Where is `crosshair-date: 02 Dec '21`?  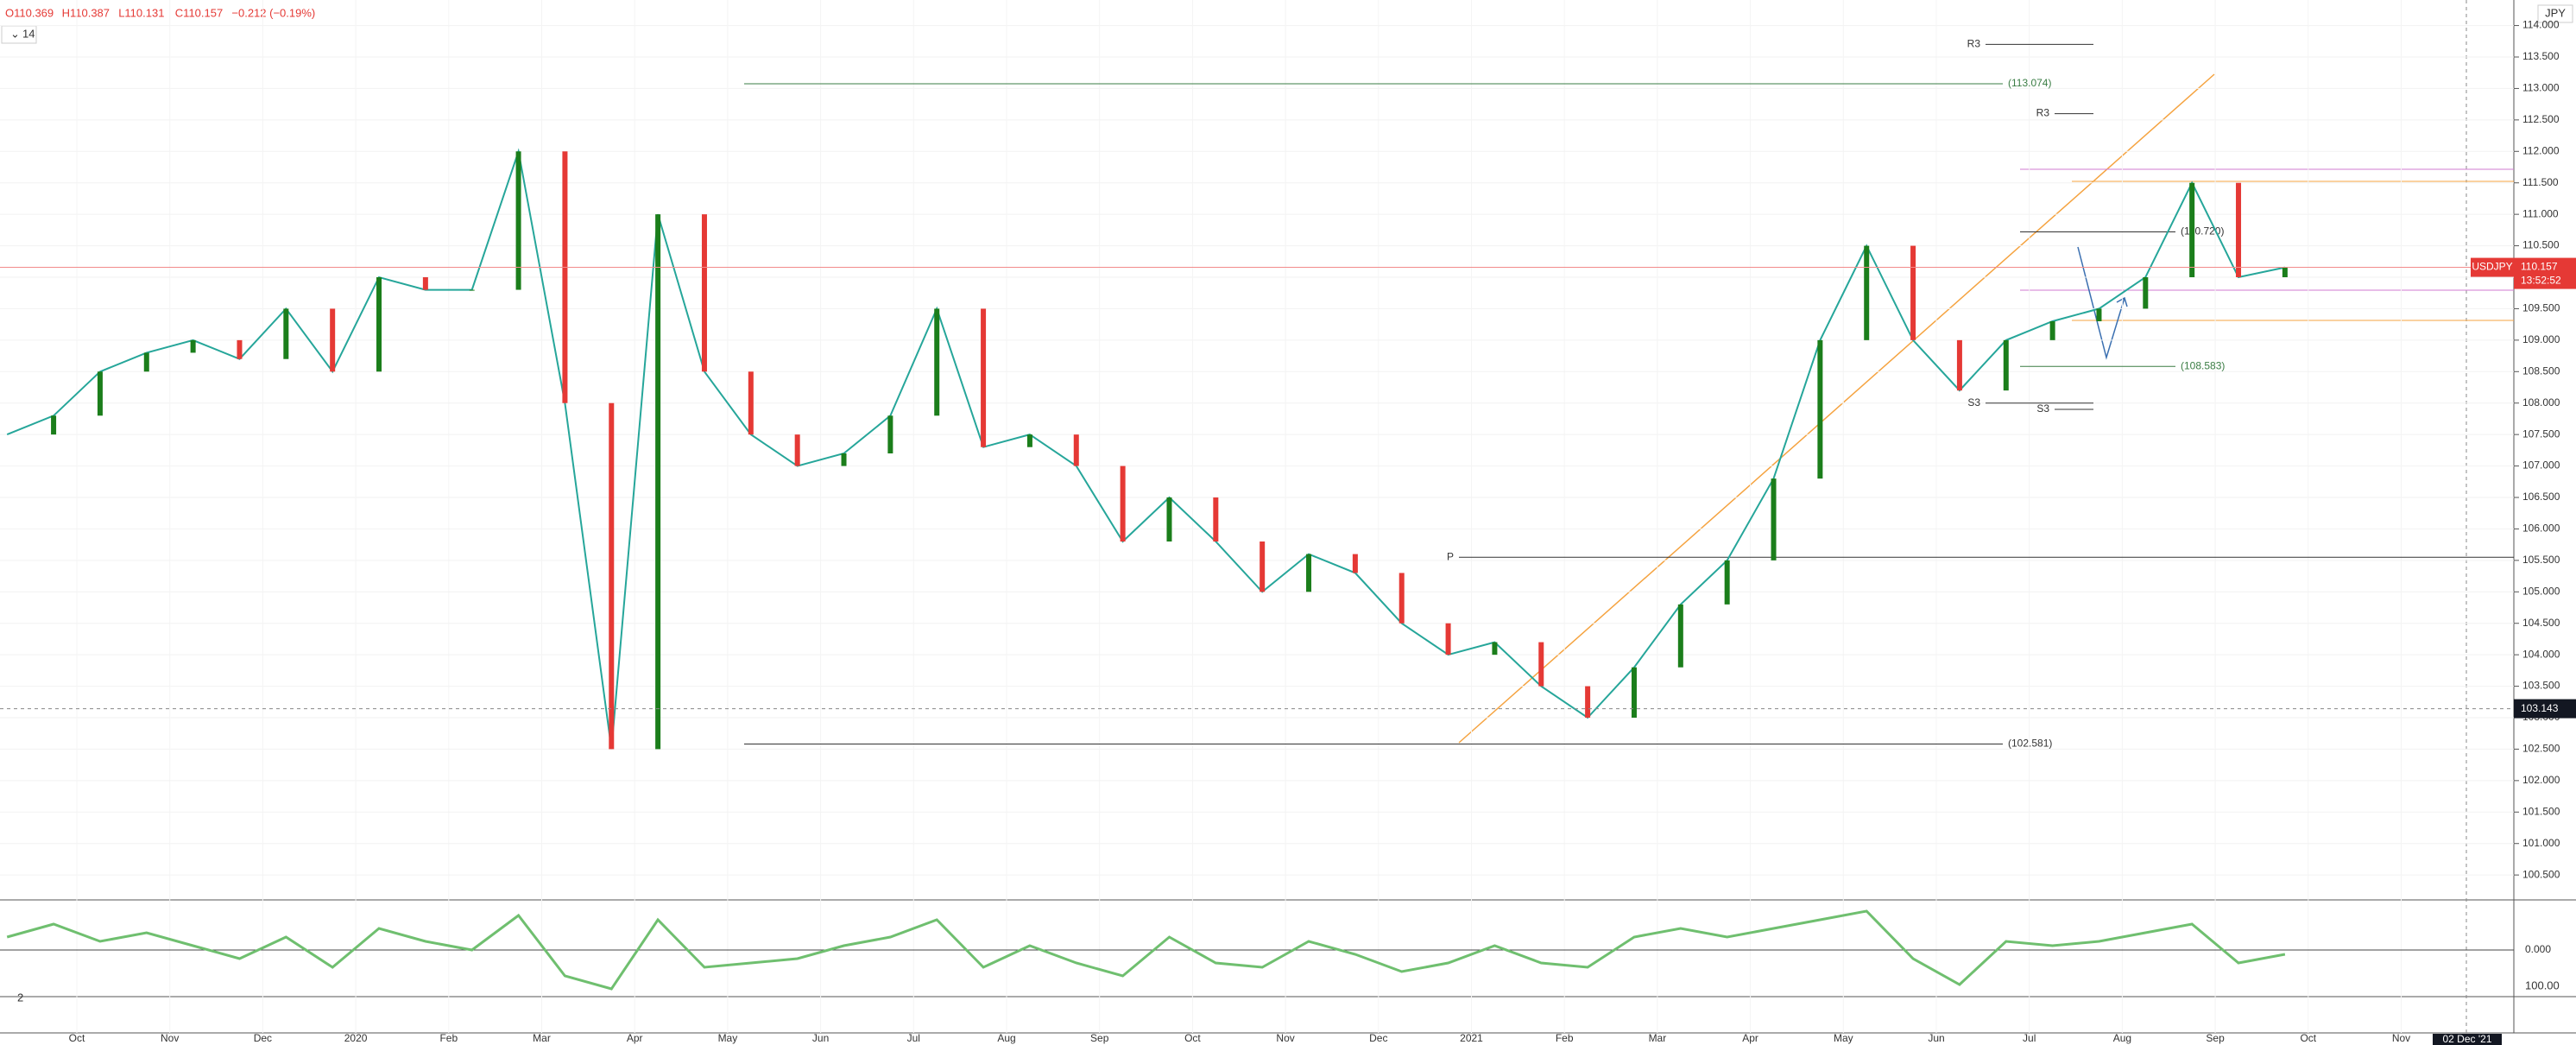 crosshair-date: 02 Dec '21 is located at coordinates (2467, 1039).